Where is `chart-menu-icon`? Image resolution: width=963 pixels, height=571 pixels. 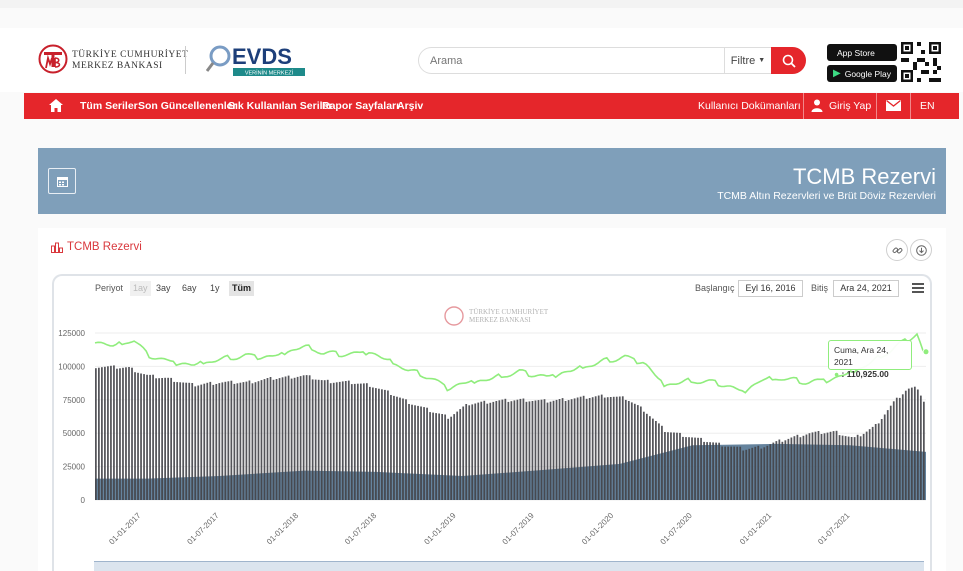
chart-menu-icon is located at coordinates (918, 288).